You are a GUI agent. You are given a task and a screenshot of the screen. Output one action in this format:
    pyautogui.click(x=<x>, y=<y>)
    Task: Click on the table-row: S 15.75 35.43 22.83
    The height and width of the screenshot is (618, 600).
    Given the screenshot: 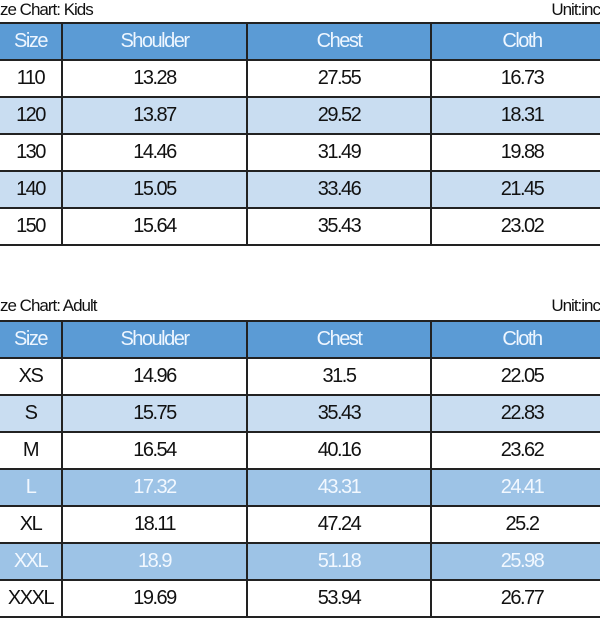 What is the action you would take?
    pyautogui.click(x=300, y=414)
    